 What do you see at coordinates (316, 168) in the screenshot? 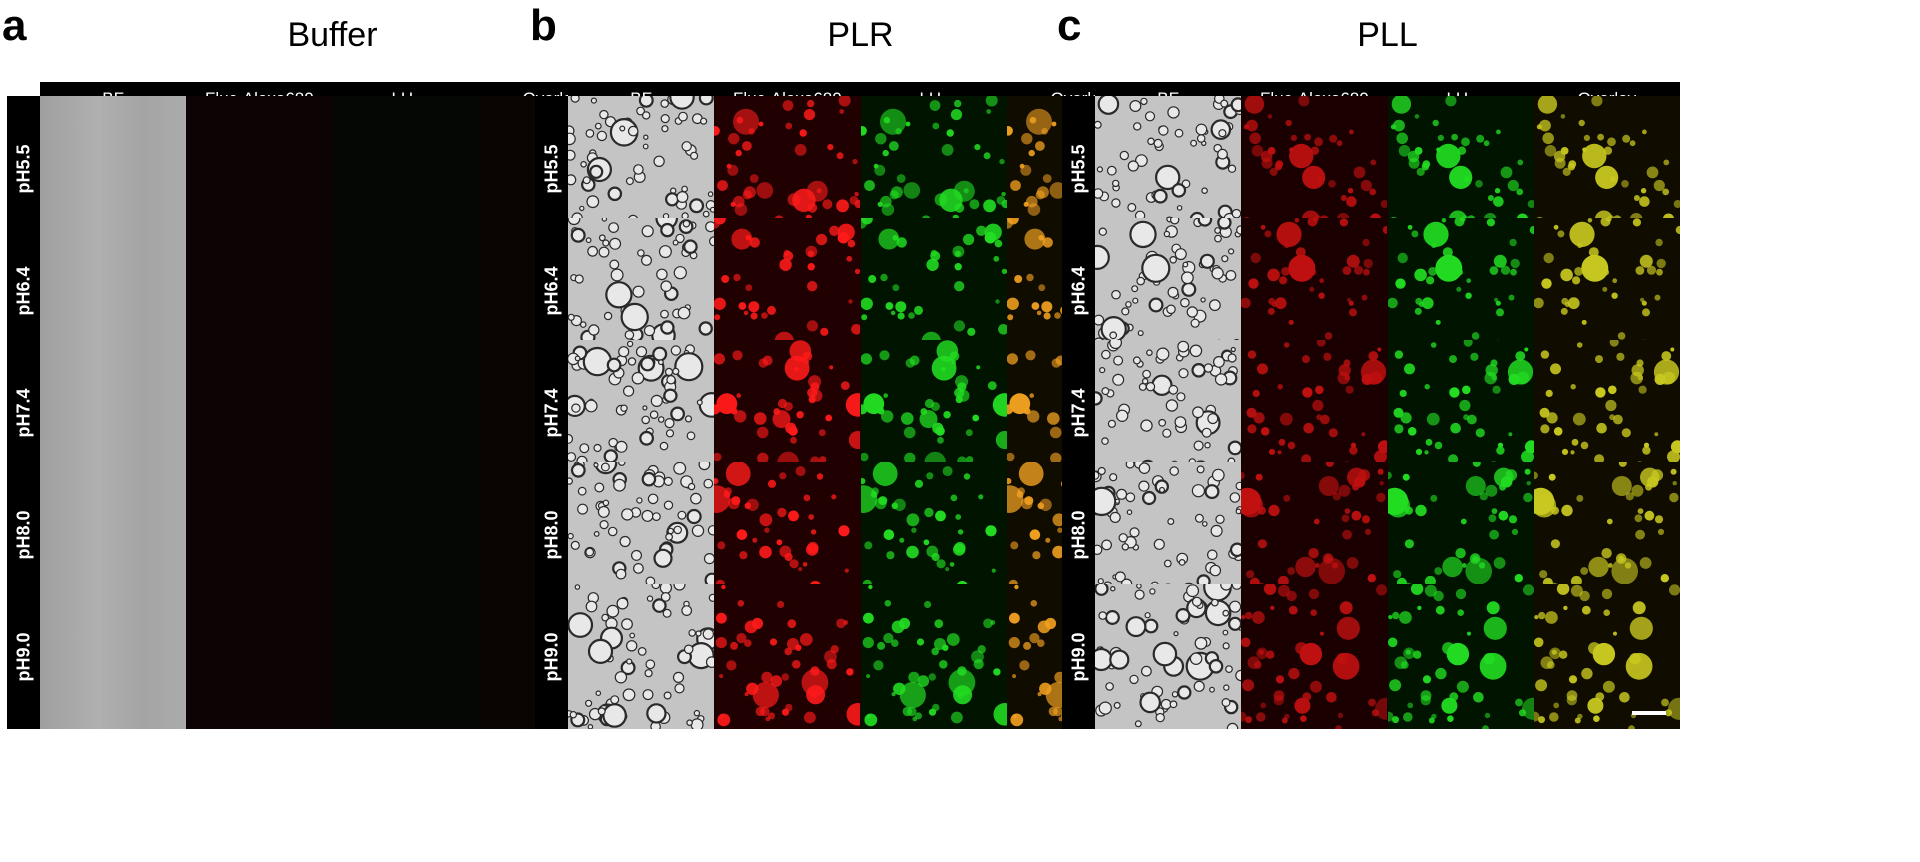
I see `image-row: pH5.5` at bounding box center [316, 168].